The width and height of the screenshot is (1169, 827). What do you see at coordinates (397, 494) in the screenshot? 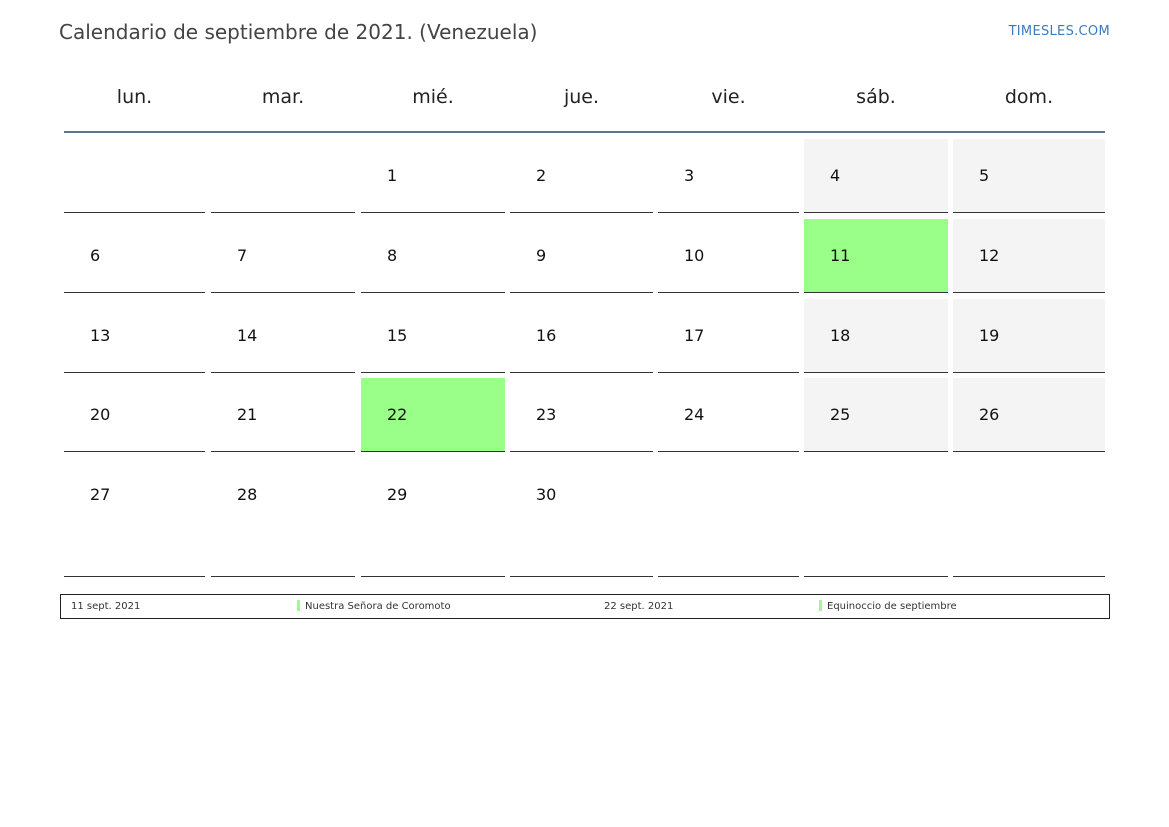
I see `day-number: 29` at bounding box center [397, 494].